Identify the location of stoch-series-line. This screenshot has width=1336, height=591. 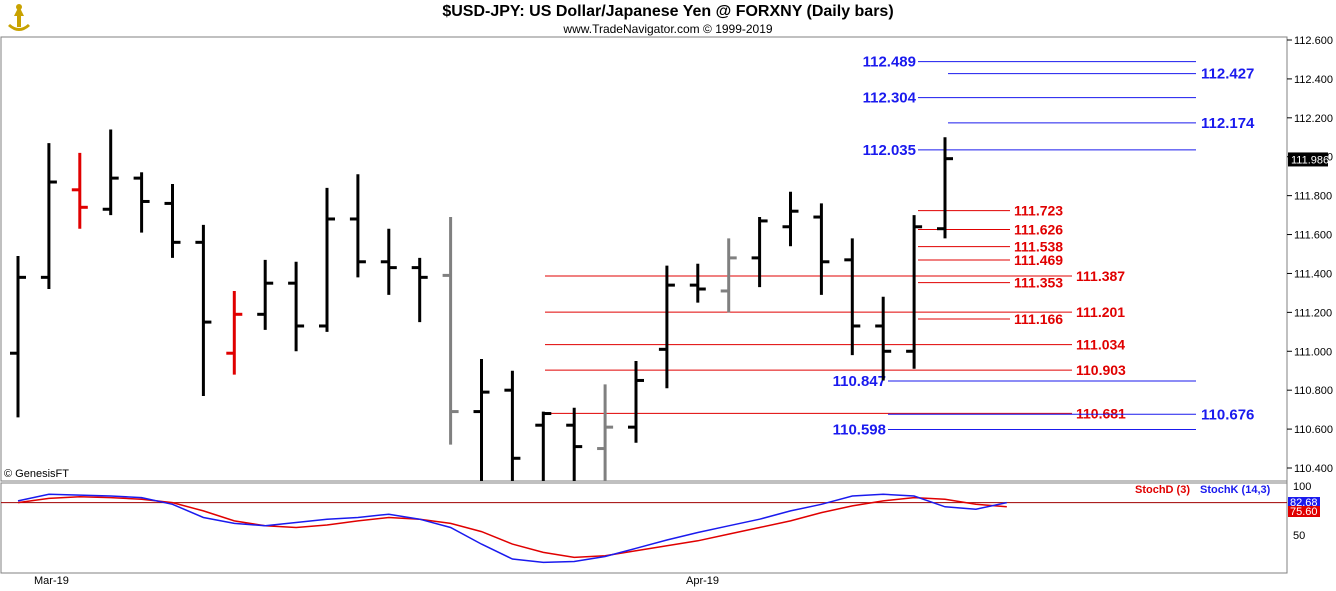
(512, 528).